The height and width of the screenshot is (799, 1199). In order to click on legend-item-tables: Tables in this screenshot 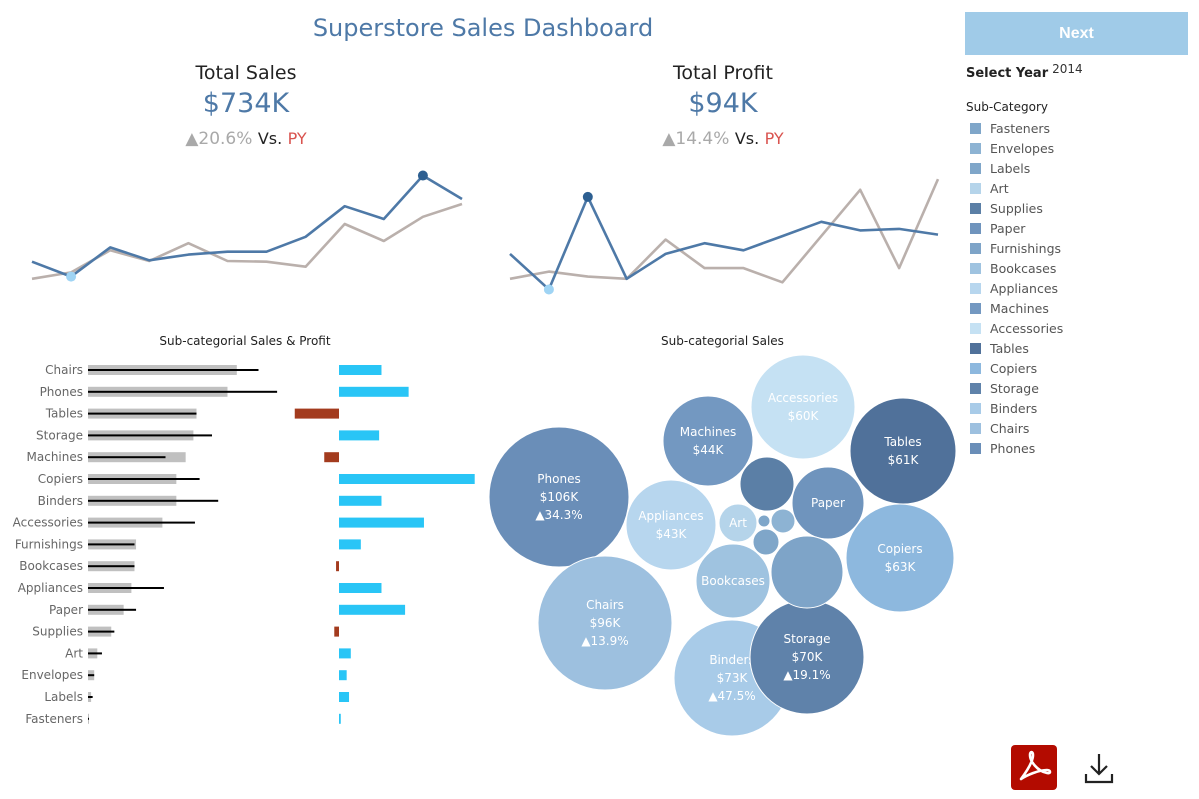, I will do `click(1016, 348)`.